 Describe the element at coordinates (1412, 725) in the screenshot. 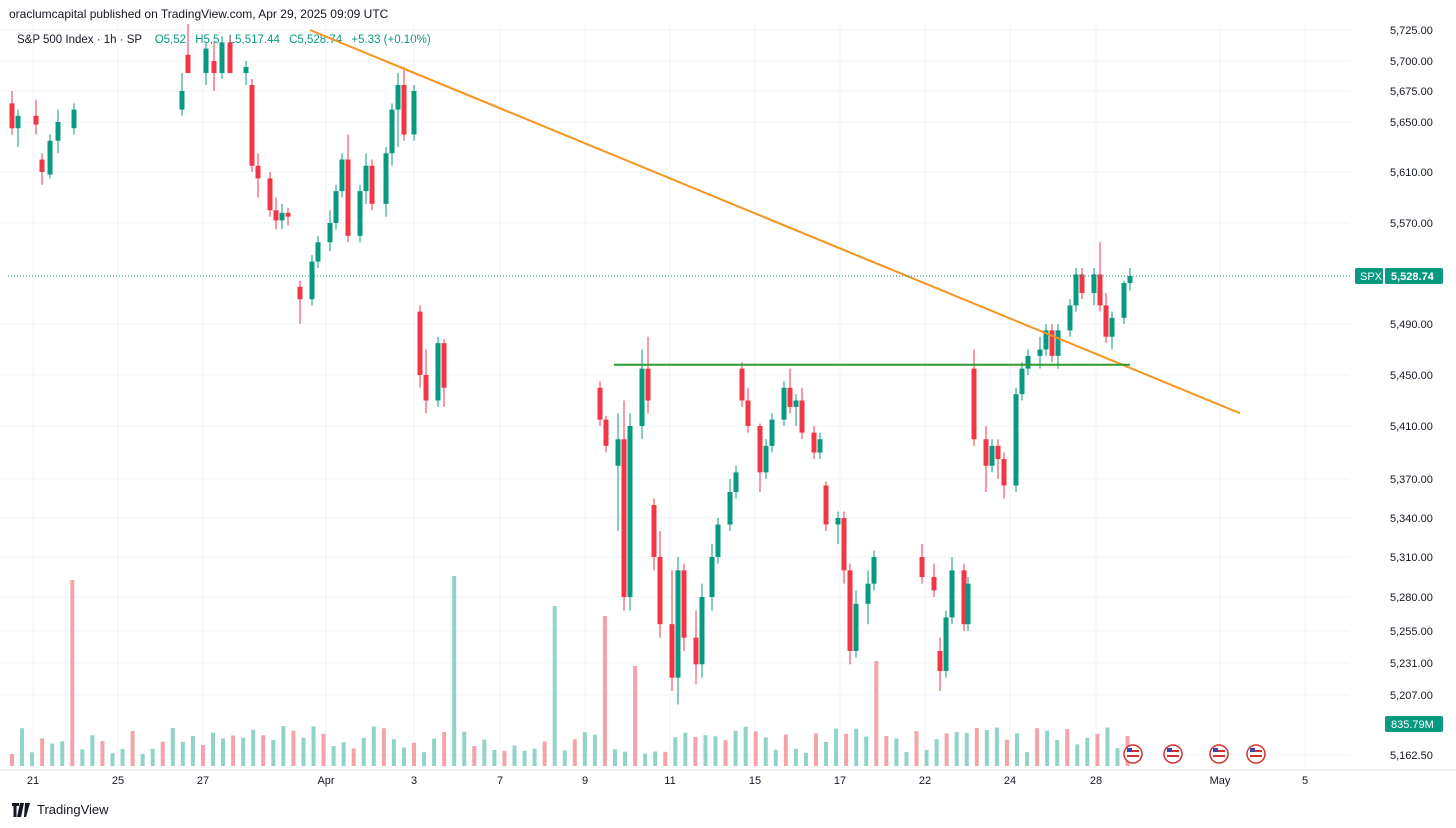

I see `volume-tag-label: 835.79M` at that location.